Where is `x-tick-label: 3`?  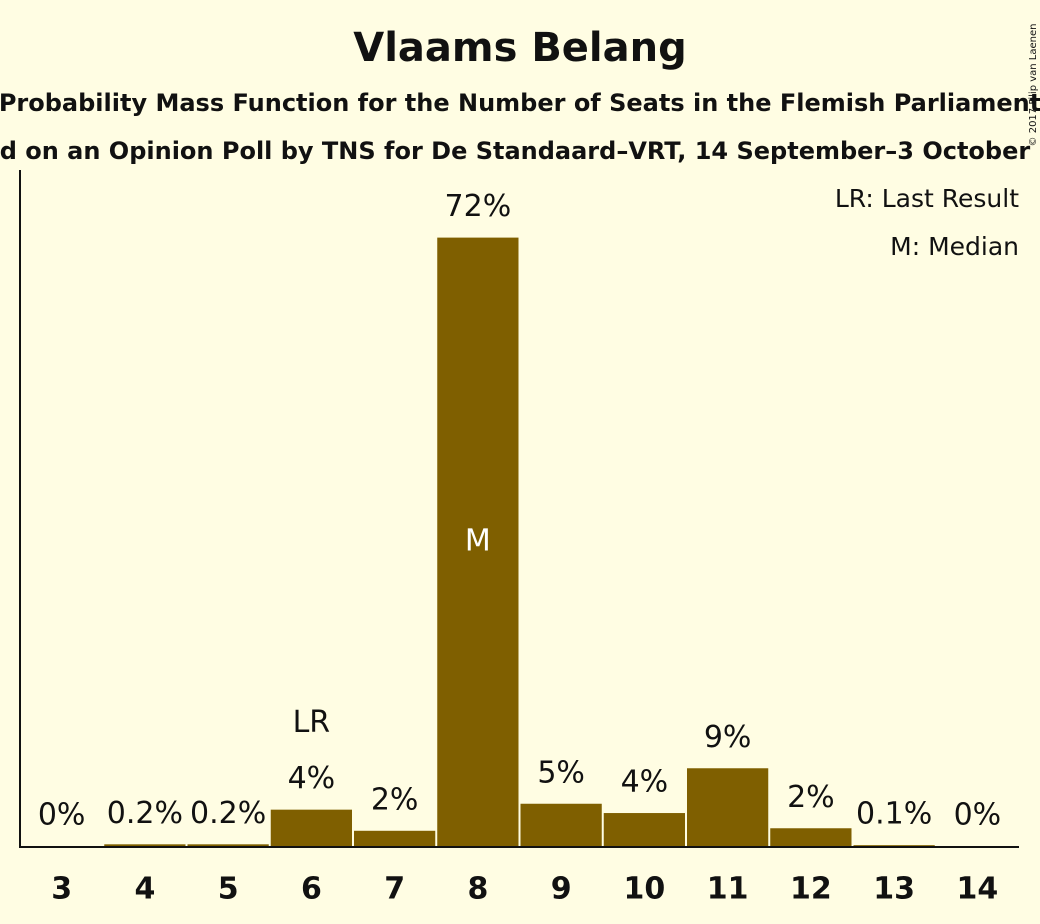 x-tick-label: 3 is located at coordinates (61, 889).